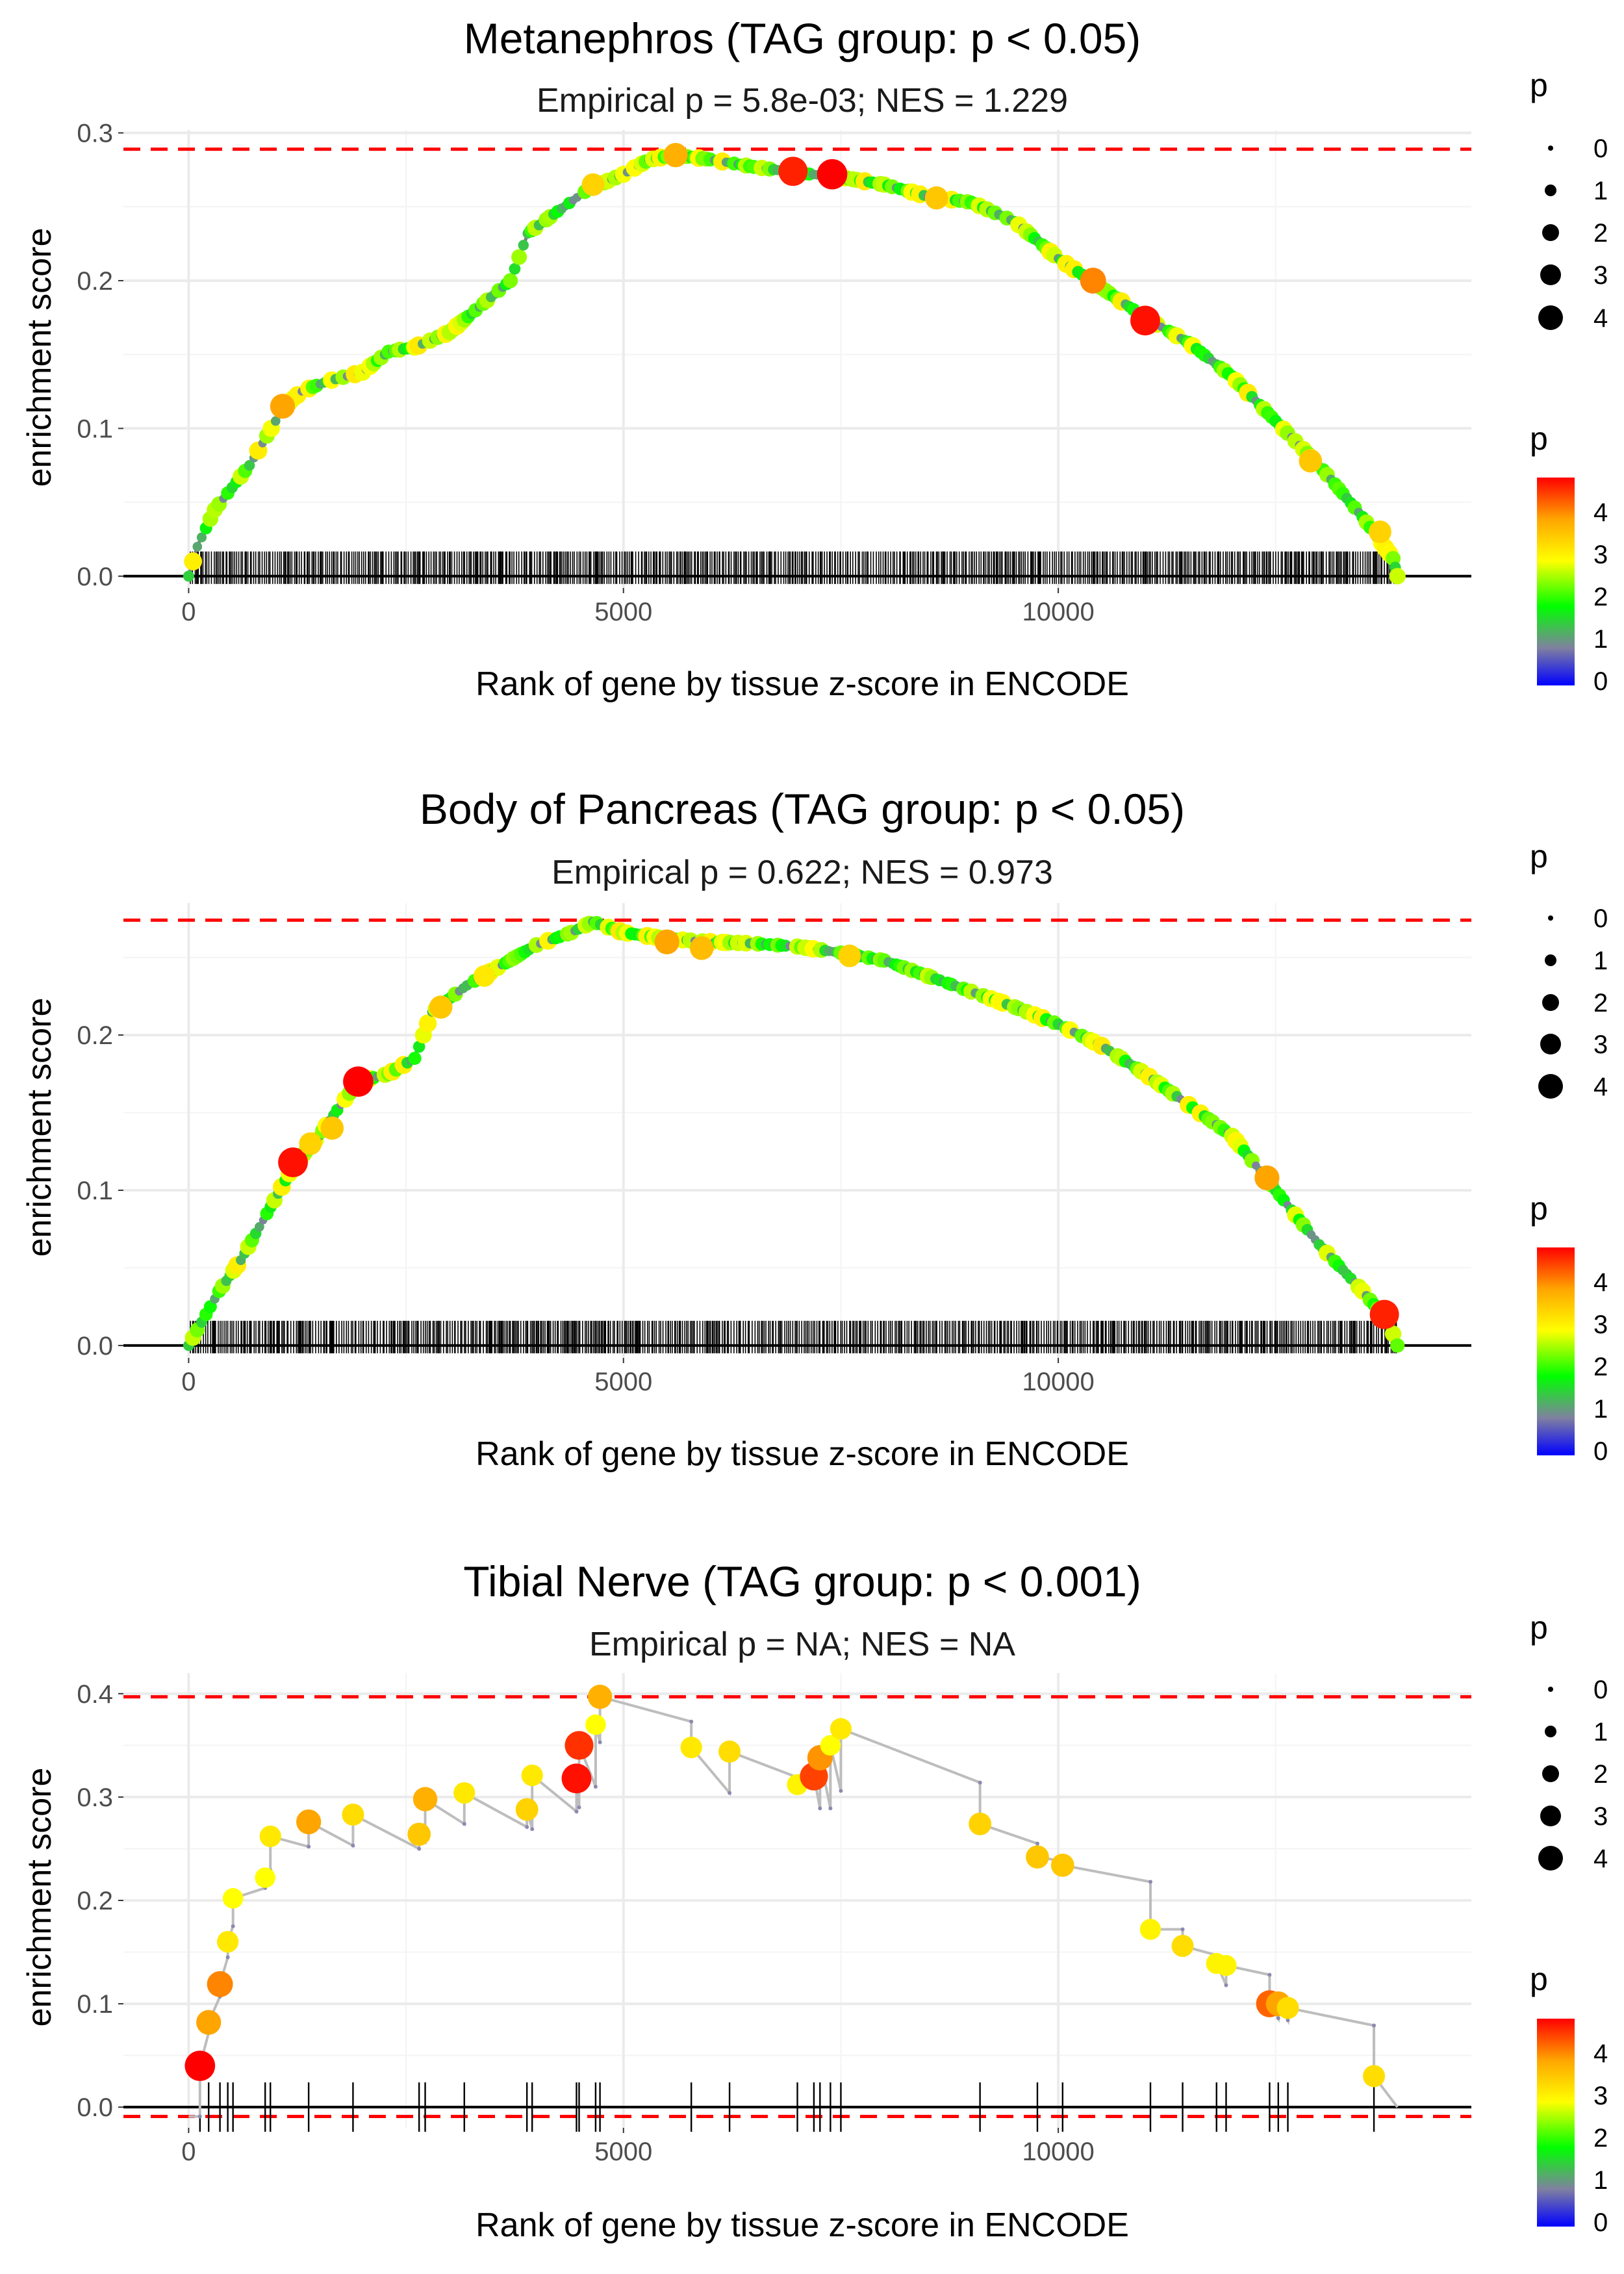 The height and width of the screenshot is (2274, 1624). Describe the element at coordinates (802, 38) in the screenshot. I see `chart-title: Metanephros (TAG group: p < 0.05)` at that location.